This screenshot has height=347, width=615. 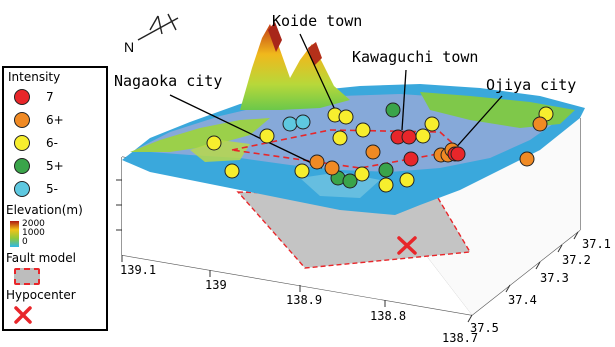 What do you see at coordinates (317, 21) in the screenshot?
I see `town-label-koide: Koide town` at bounding box center [317, 21].